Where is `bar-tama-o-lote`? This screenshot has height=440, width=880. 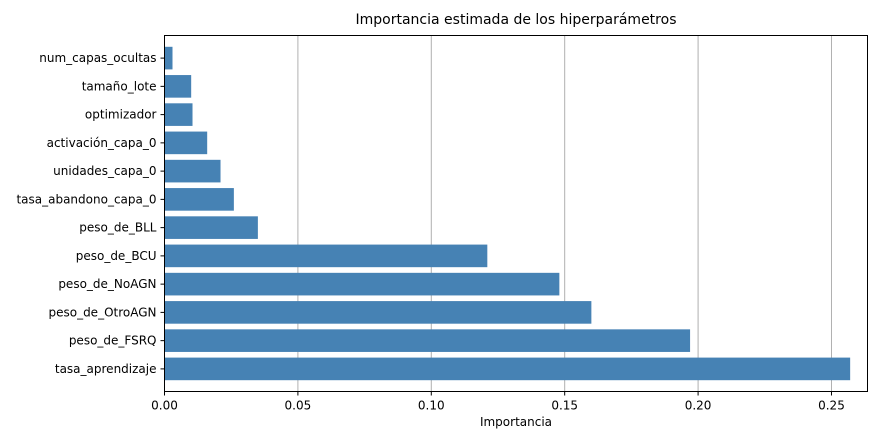 bar-tama-o-lote is located at coordinates (178, 86).